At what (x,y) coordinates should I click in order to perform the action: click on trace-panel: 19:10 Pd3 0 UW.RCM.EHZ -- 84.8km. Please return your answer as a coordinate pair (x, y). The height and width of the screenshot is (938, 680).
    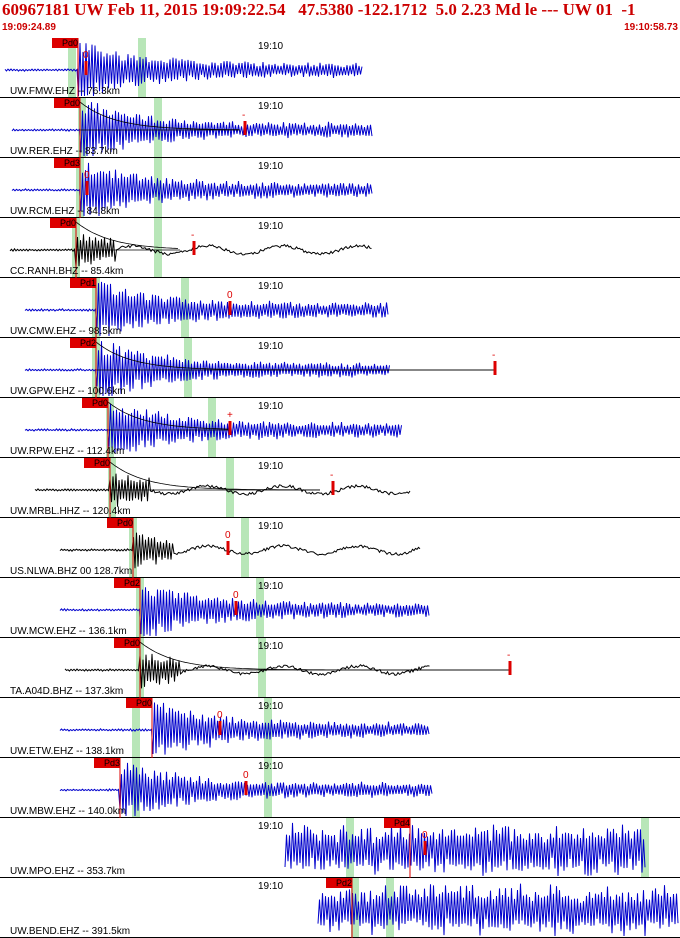
    Looking at the image, I should click on (340, 188).